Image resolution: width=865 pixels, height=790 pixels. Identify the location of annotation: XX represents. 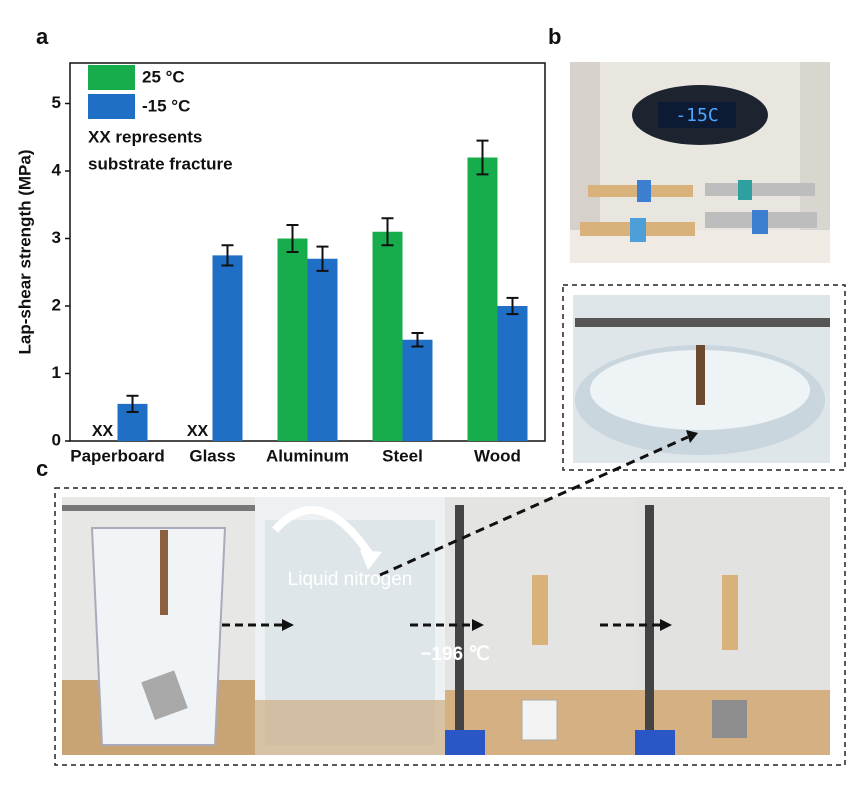
(145, 136).